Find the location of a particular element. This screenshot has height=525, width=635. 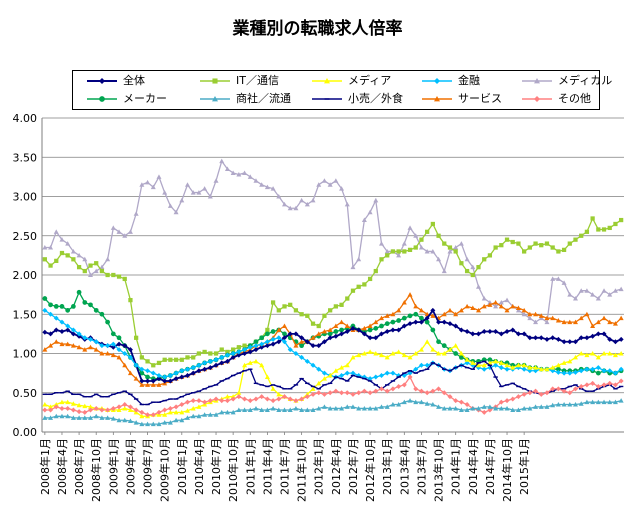

x-tick-label: 2013年10月 is located at coordinates (439, 470).